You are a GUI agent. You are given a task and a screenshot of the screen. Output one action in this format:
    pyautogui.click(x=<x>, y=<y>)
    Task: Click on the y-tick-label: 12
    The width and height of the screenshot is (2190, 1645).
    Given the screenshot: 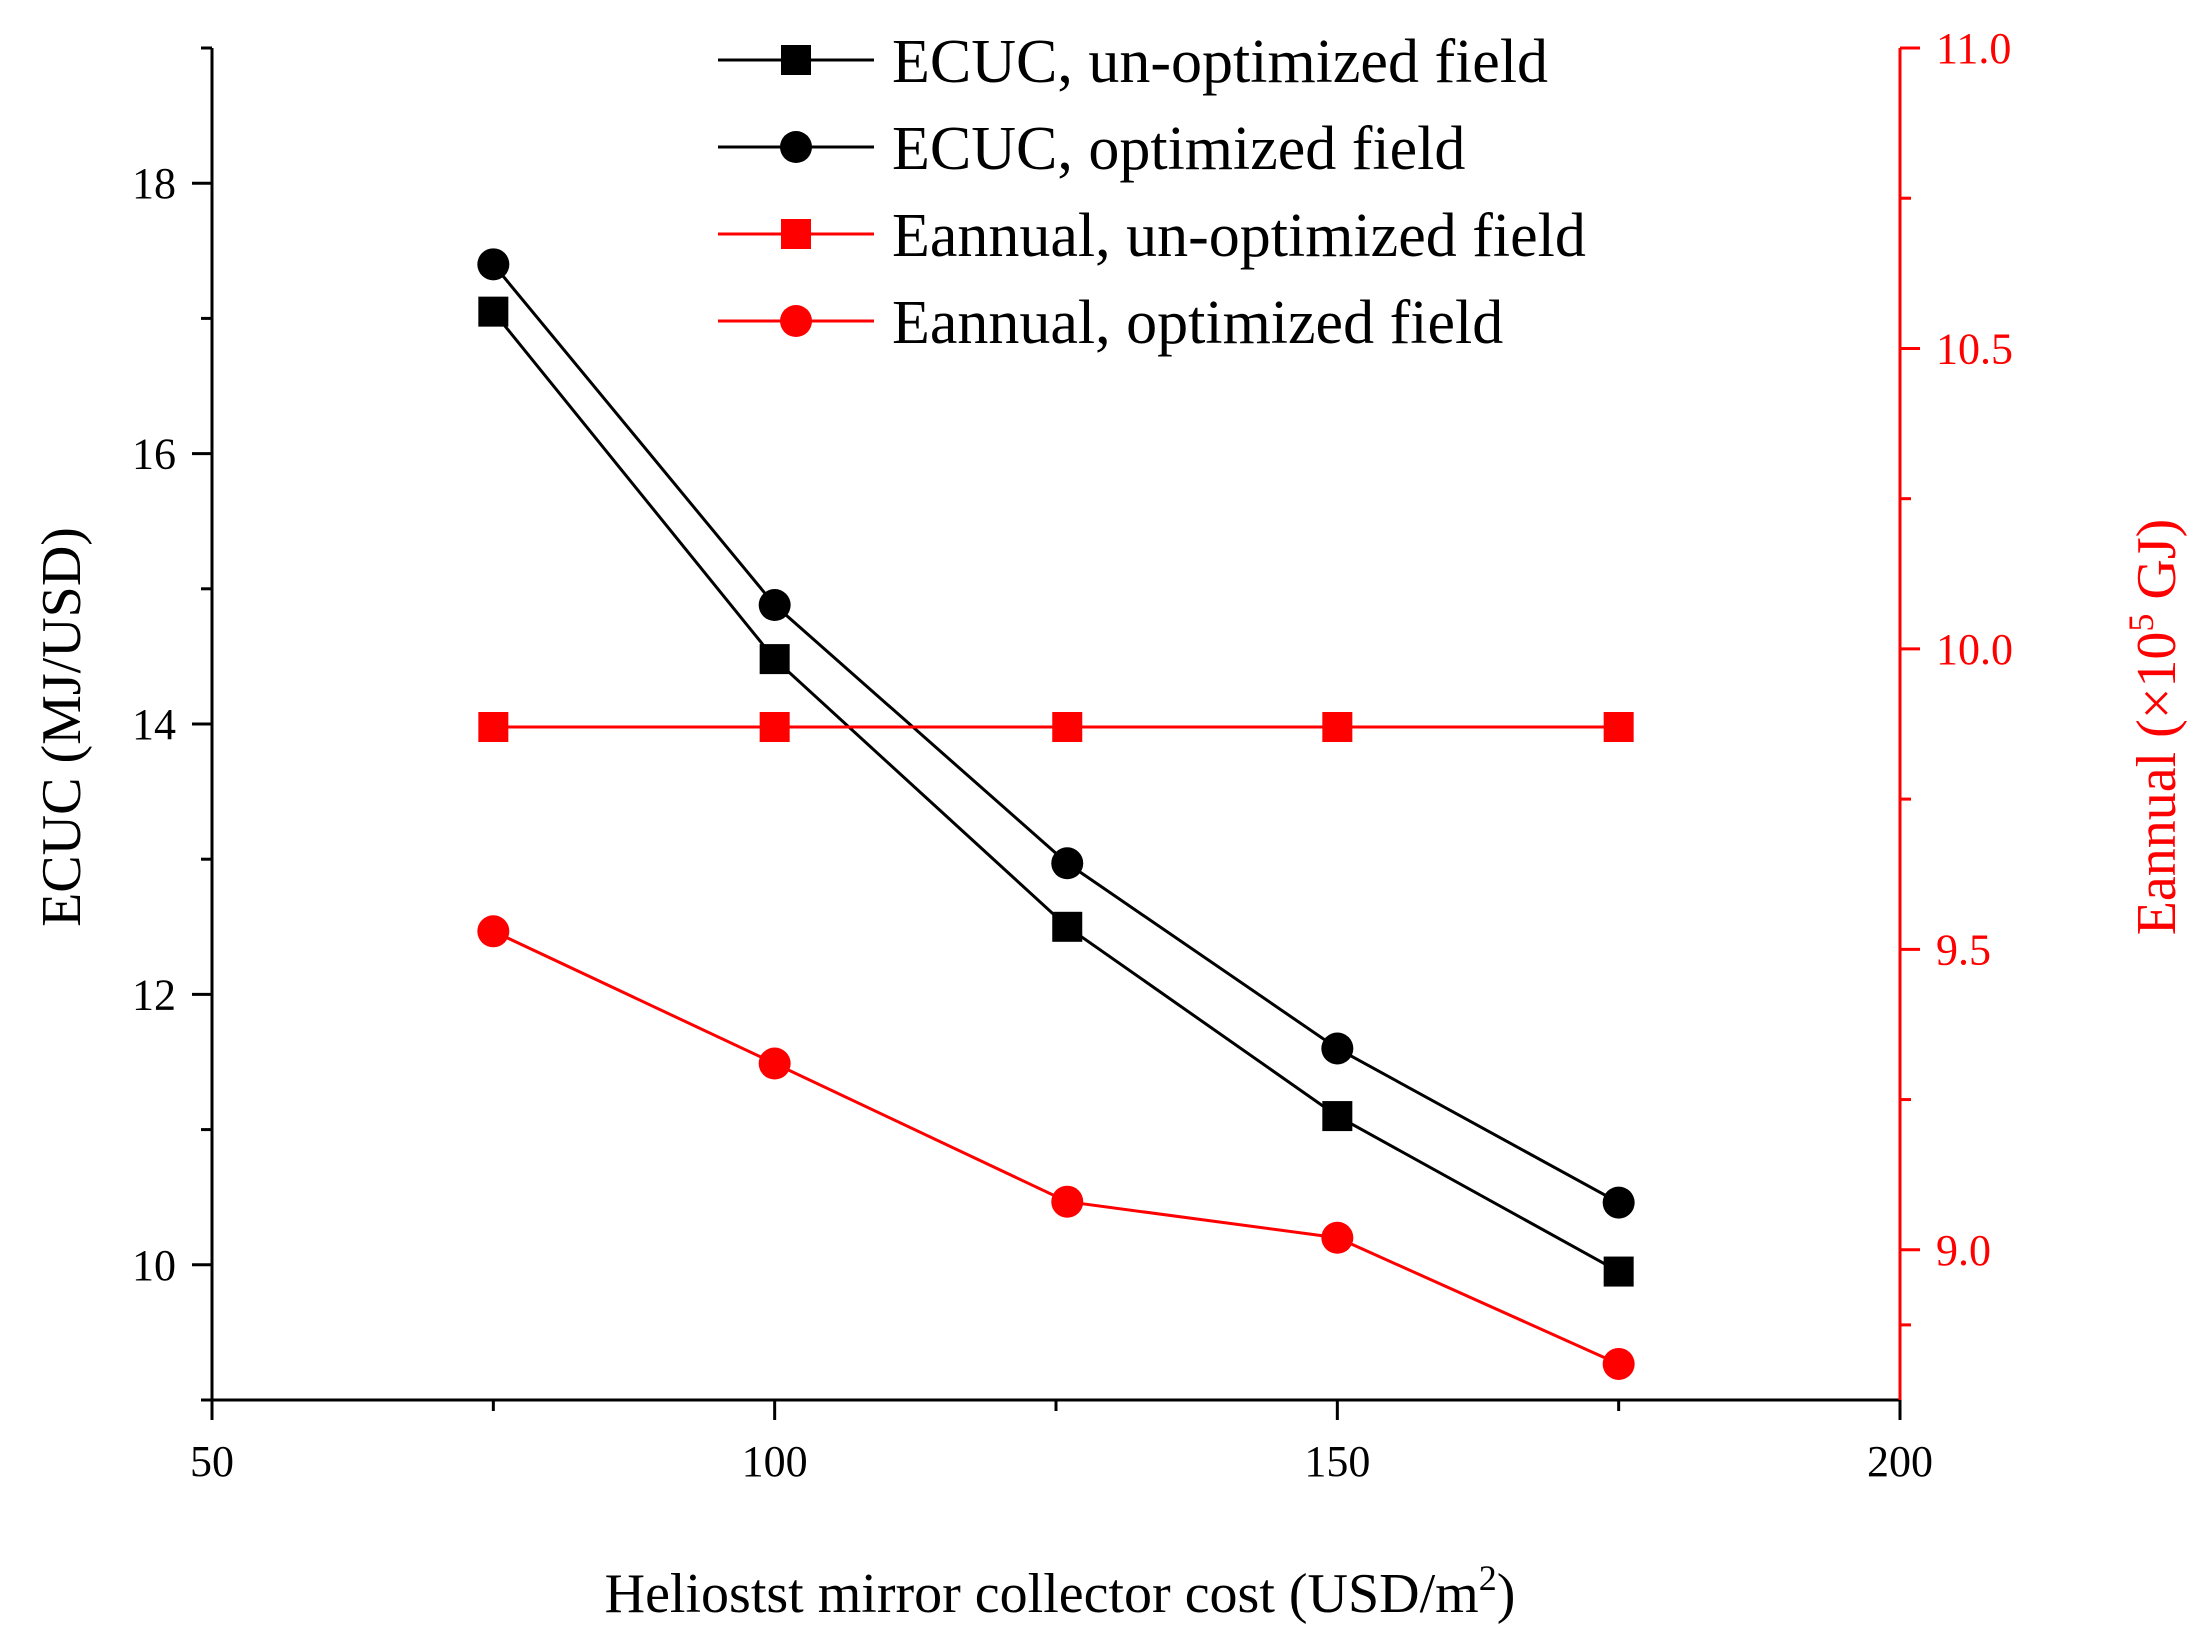 What is the action you would take?
    pyautogui.click(x=154, y=994)
    